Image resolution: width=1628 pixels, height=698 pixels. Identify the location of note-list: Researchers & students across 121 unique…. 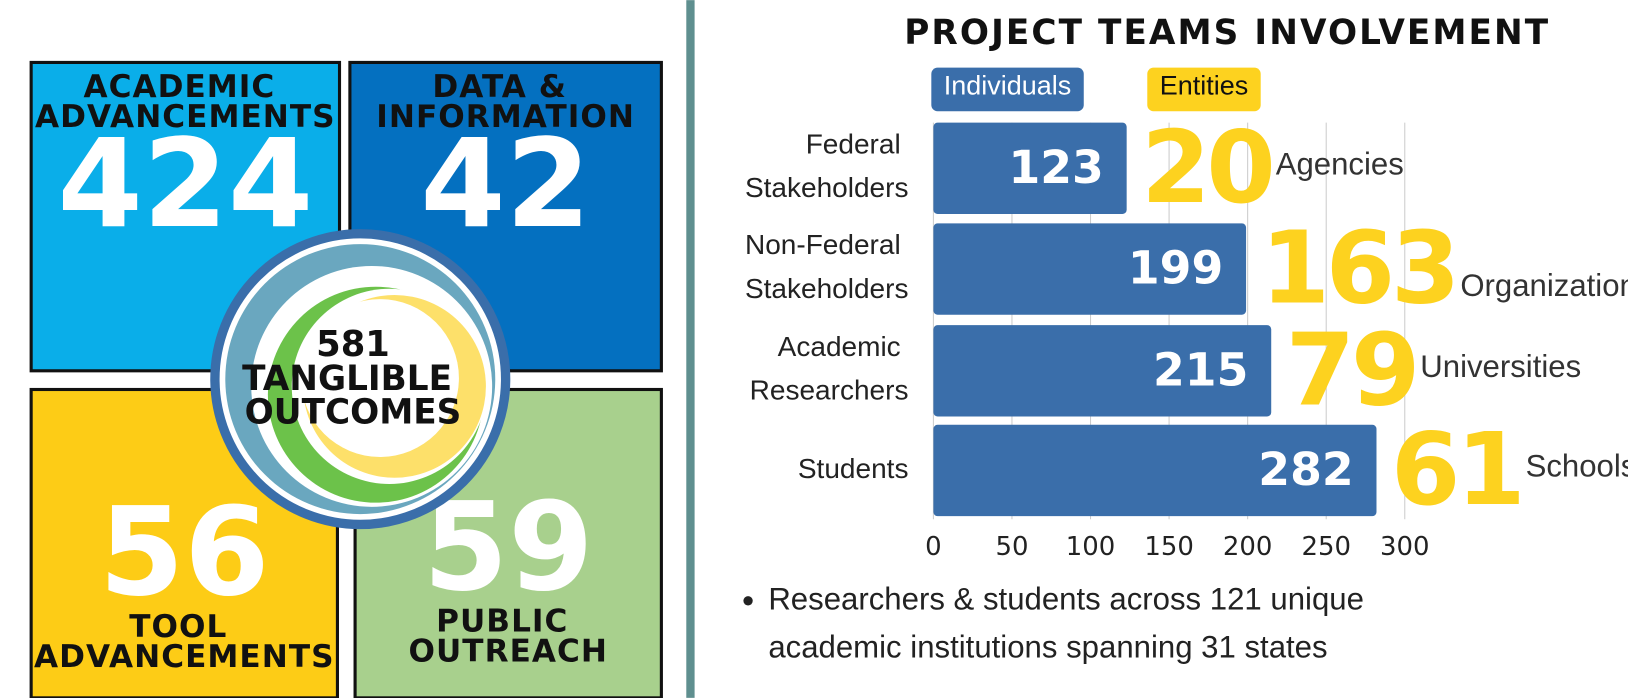
(1101, 624).